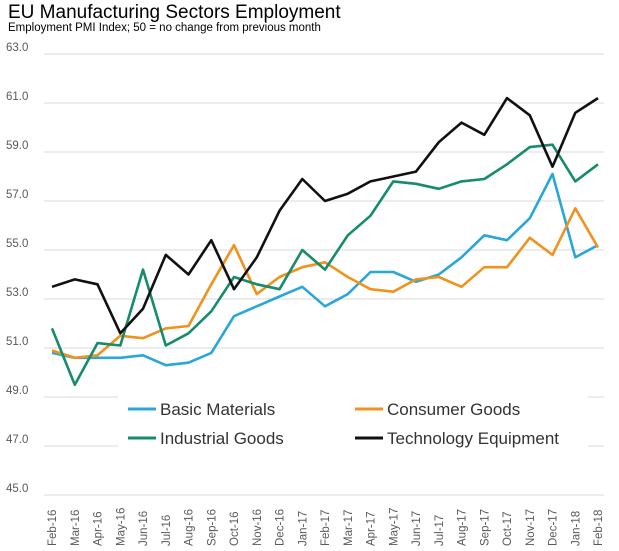 This screenshot has width=619, height=551. What do you see at coordinates (453, 409) in the screenshot?
I see `legend-label: Consumer Goods` at bounding box center [453, 409].